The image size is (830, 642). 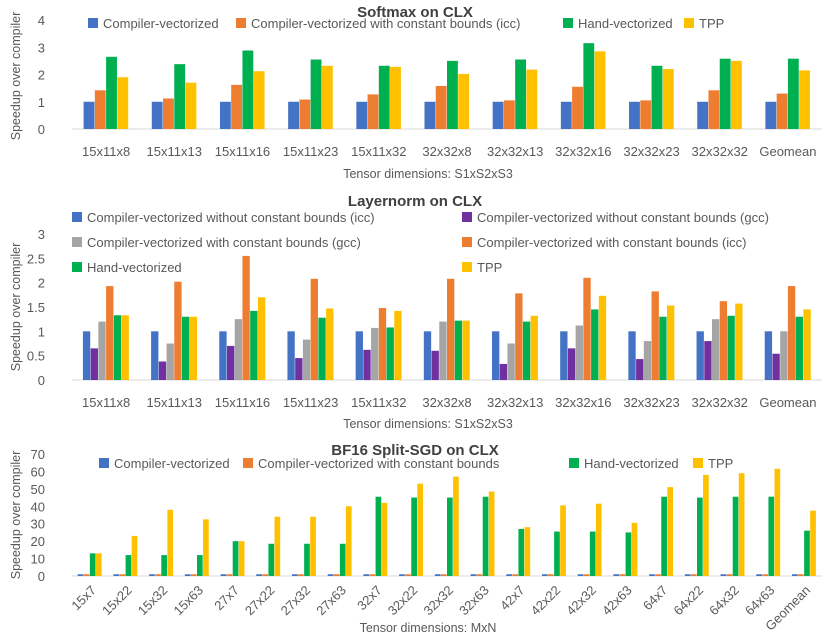 What do you see at coordinates (378, 402) in the screenshot?
I see `x-tick-label: 15x11x32` at bounding box center [378, 402].